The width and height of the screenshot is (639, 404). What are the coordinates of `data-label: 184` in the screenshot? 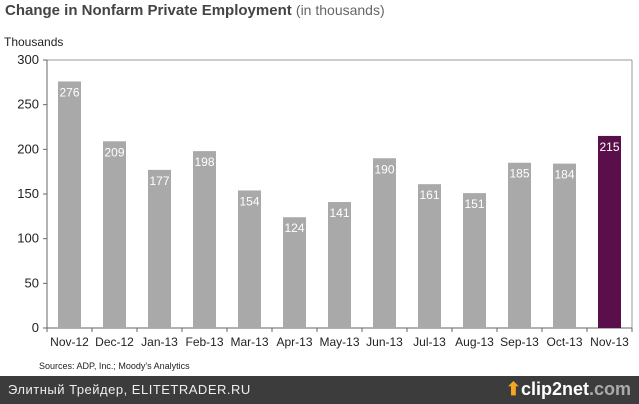 It's located at (564, 175).